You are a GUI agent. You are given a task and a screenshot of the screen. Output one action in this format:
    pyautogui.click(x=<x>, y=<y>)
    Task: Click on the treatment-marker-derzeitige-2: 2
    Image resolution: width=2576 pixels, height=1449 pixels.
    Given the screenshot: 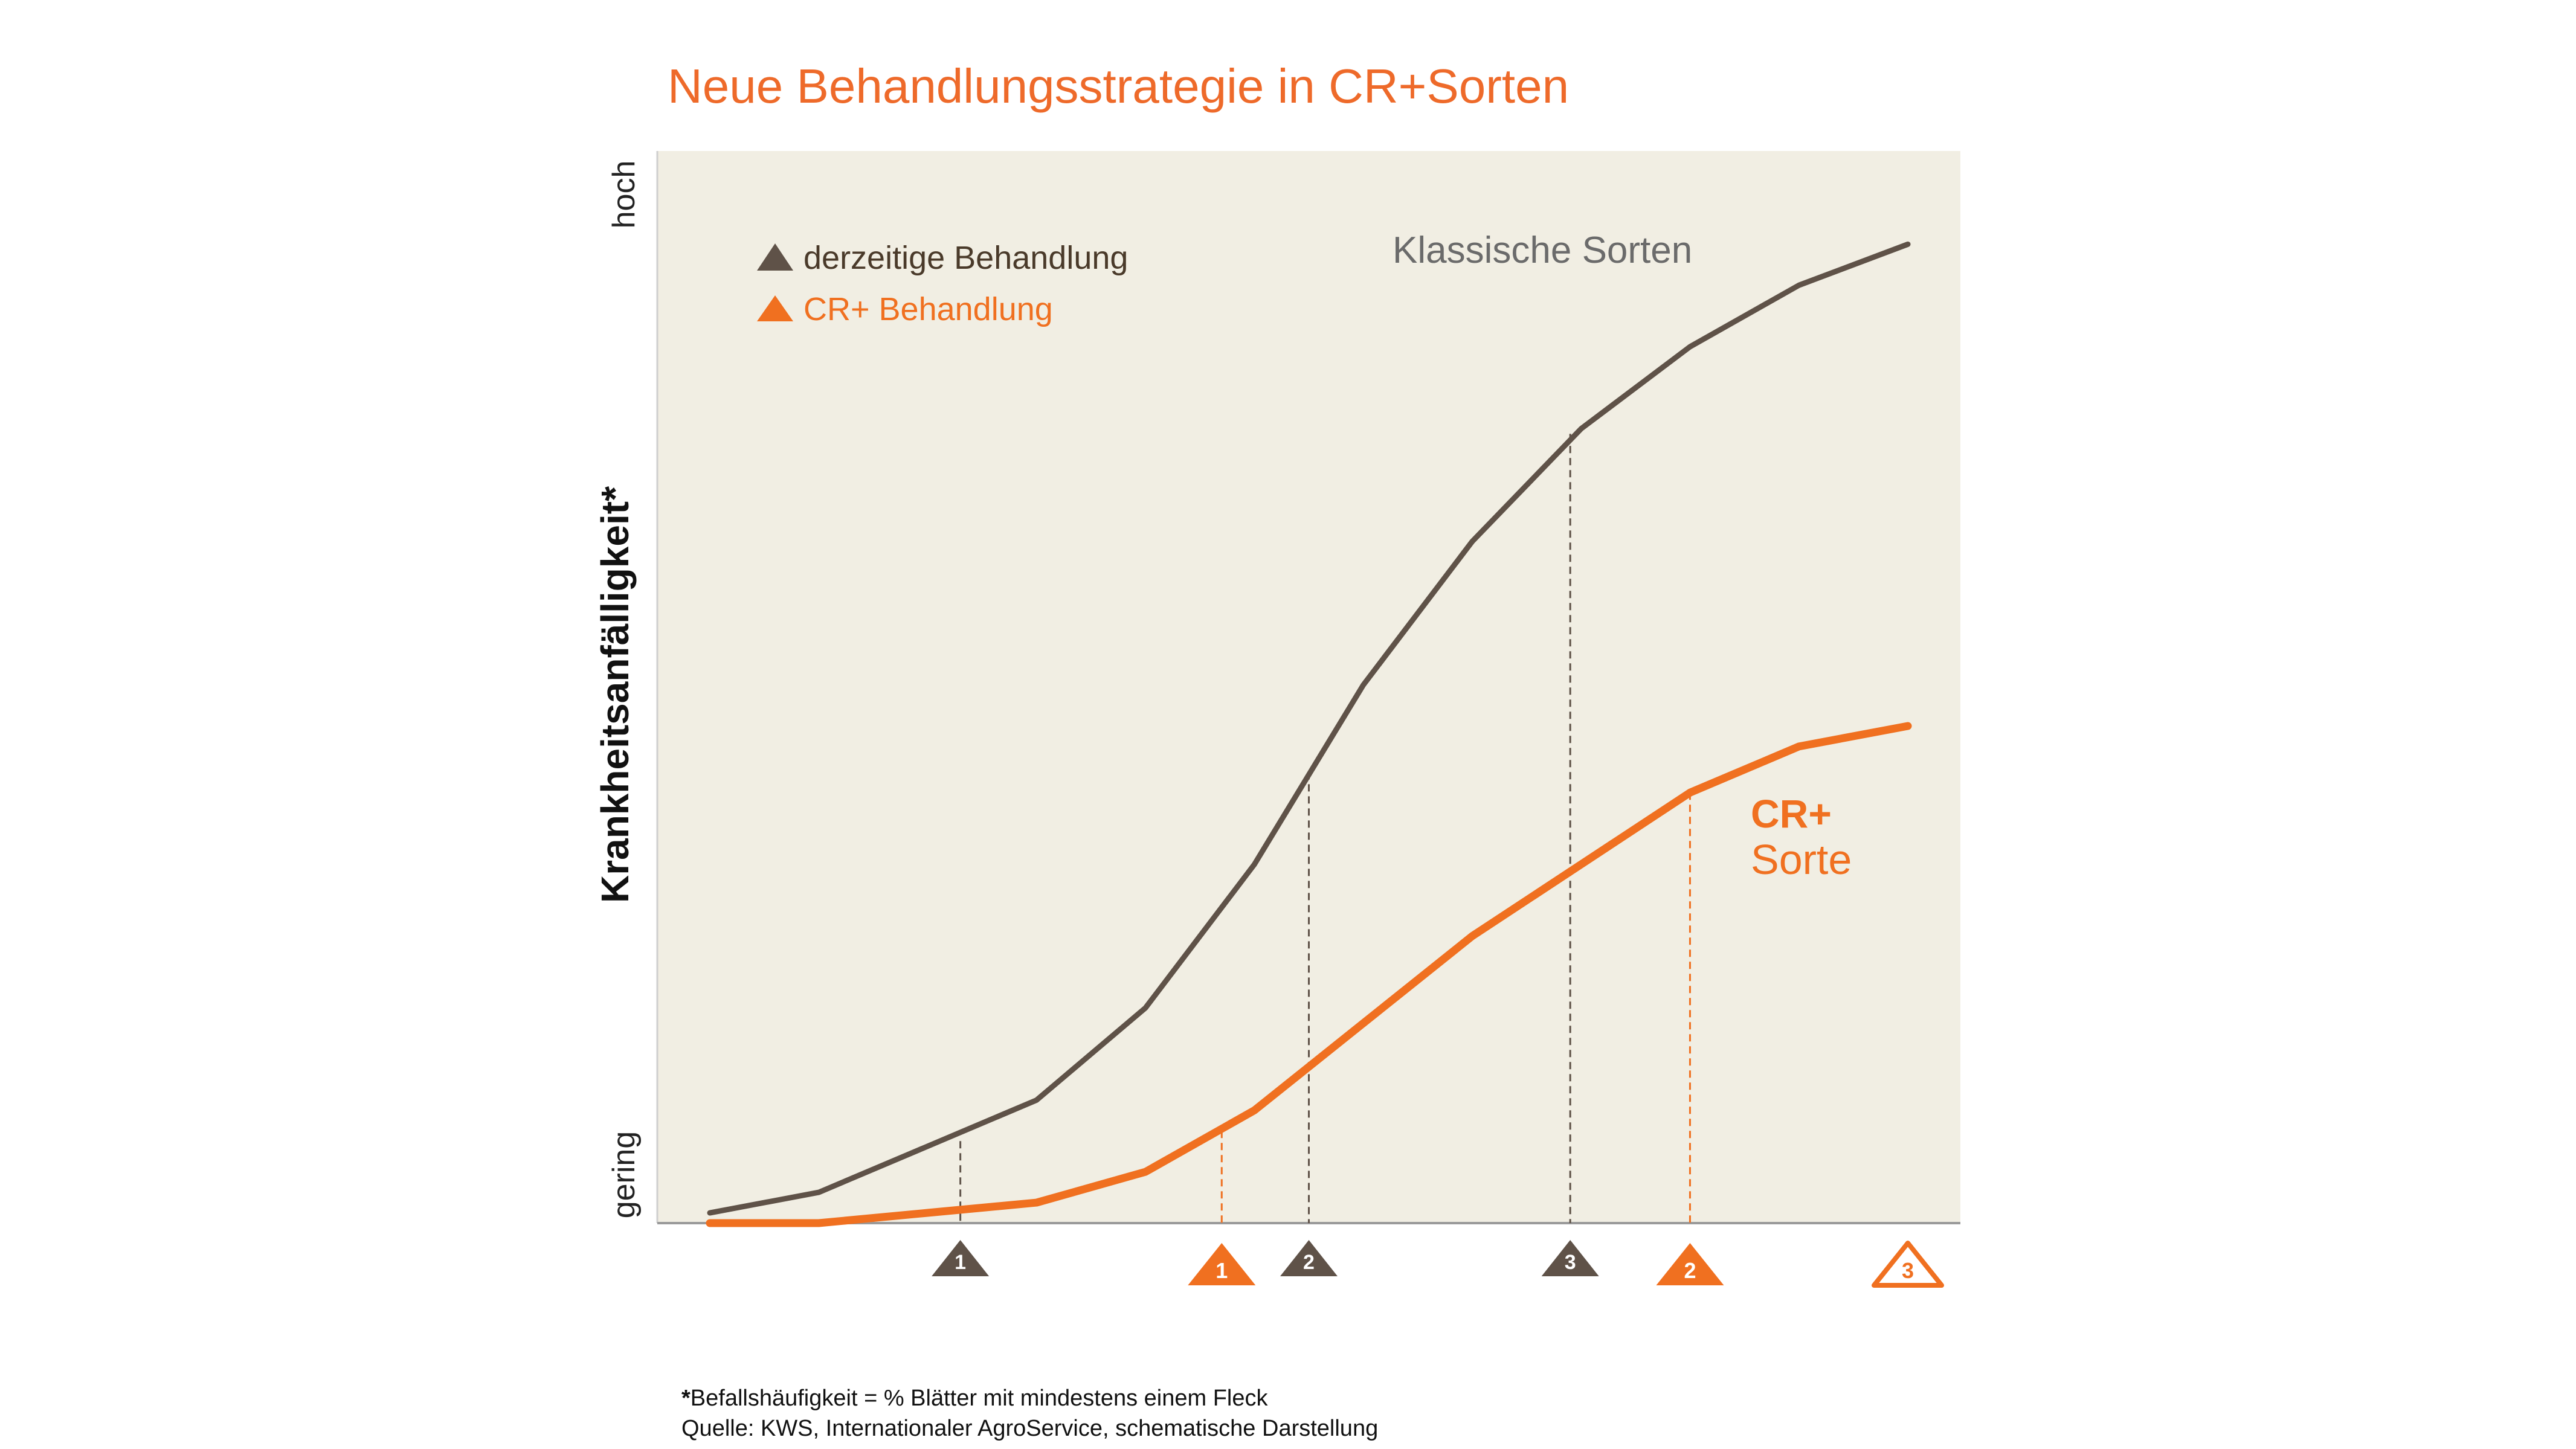 What is the action you would take?
    pyautogui.click(x=1309, y=1258)
    